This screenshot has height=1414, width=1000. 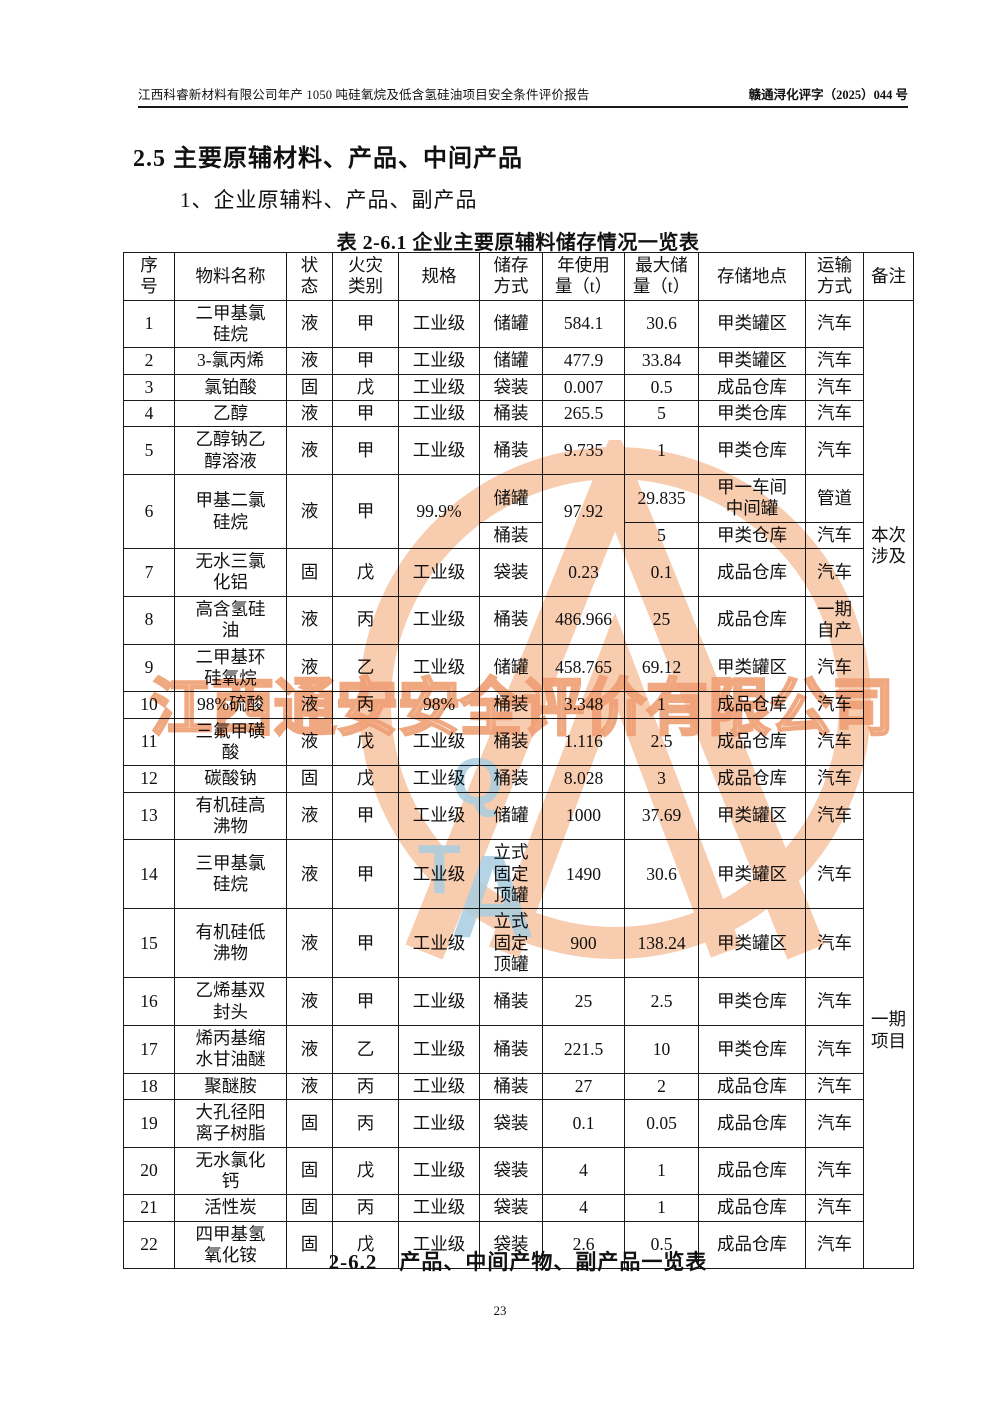 I want to click on table-cell: 20, so click(x=149, y=1171).